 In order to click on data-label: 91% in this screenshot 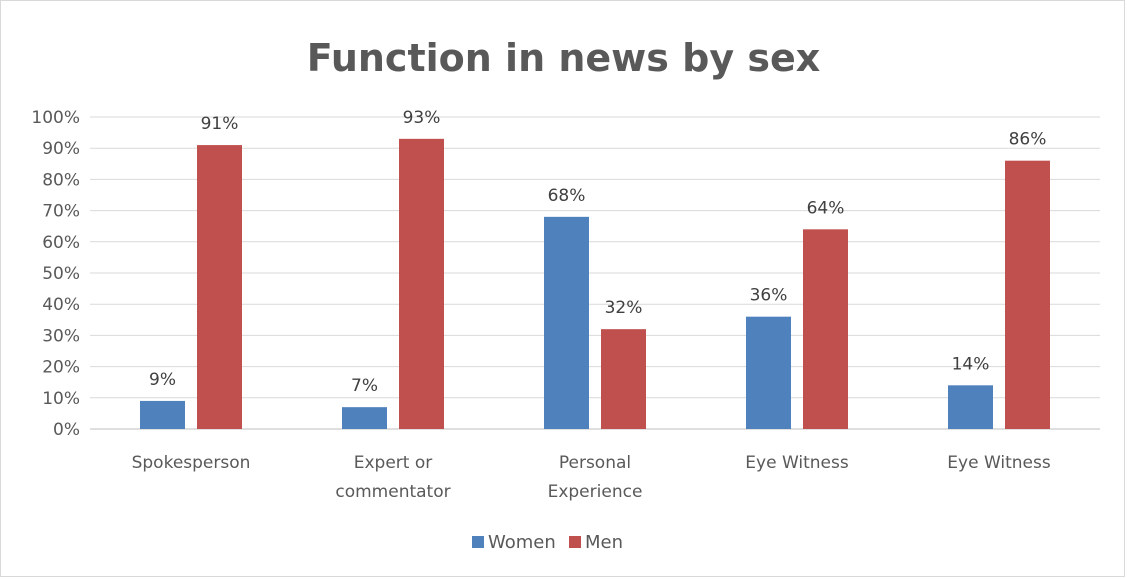, I will do `click(220, 124)`.